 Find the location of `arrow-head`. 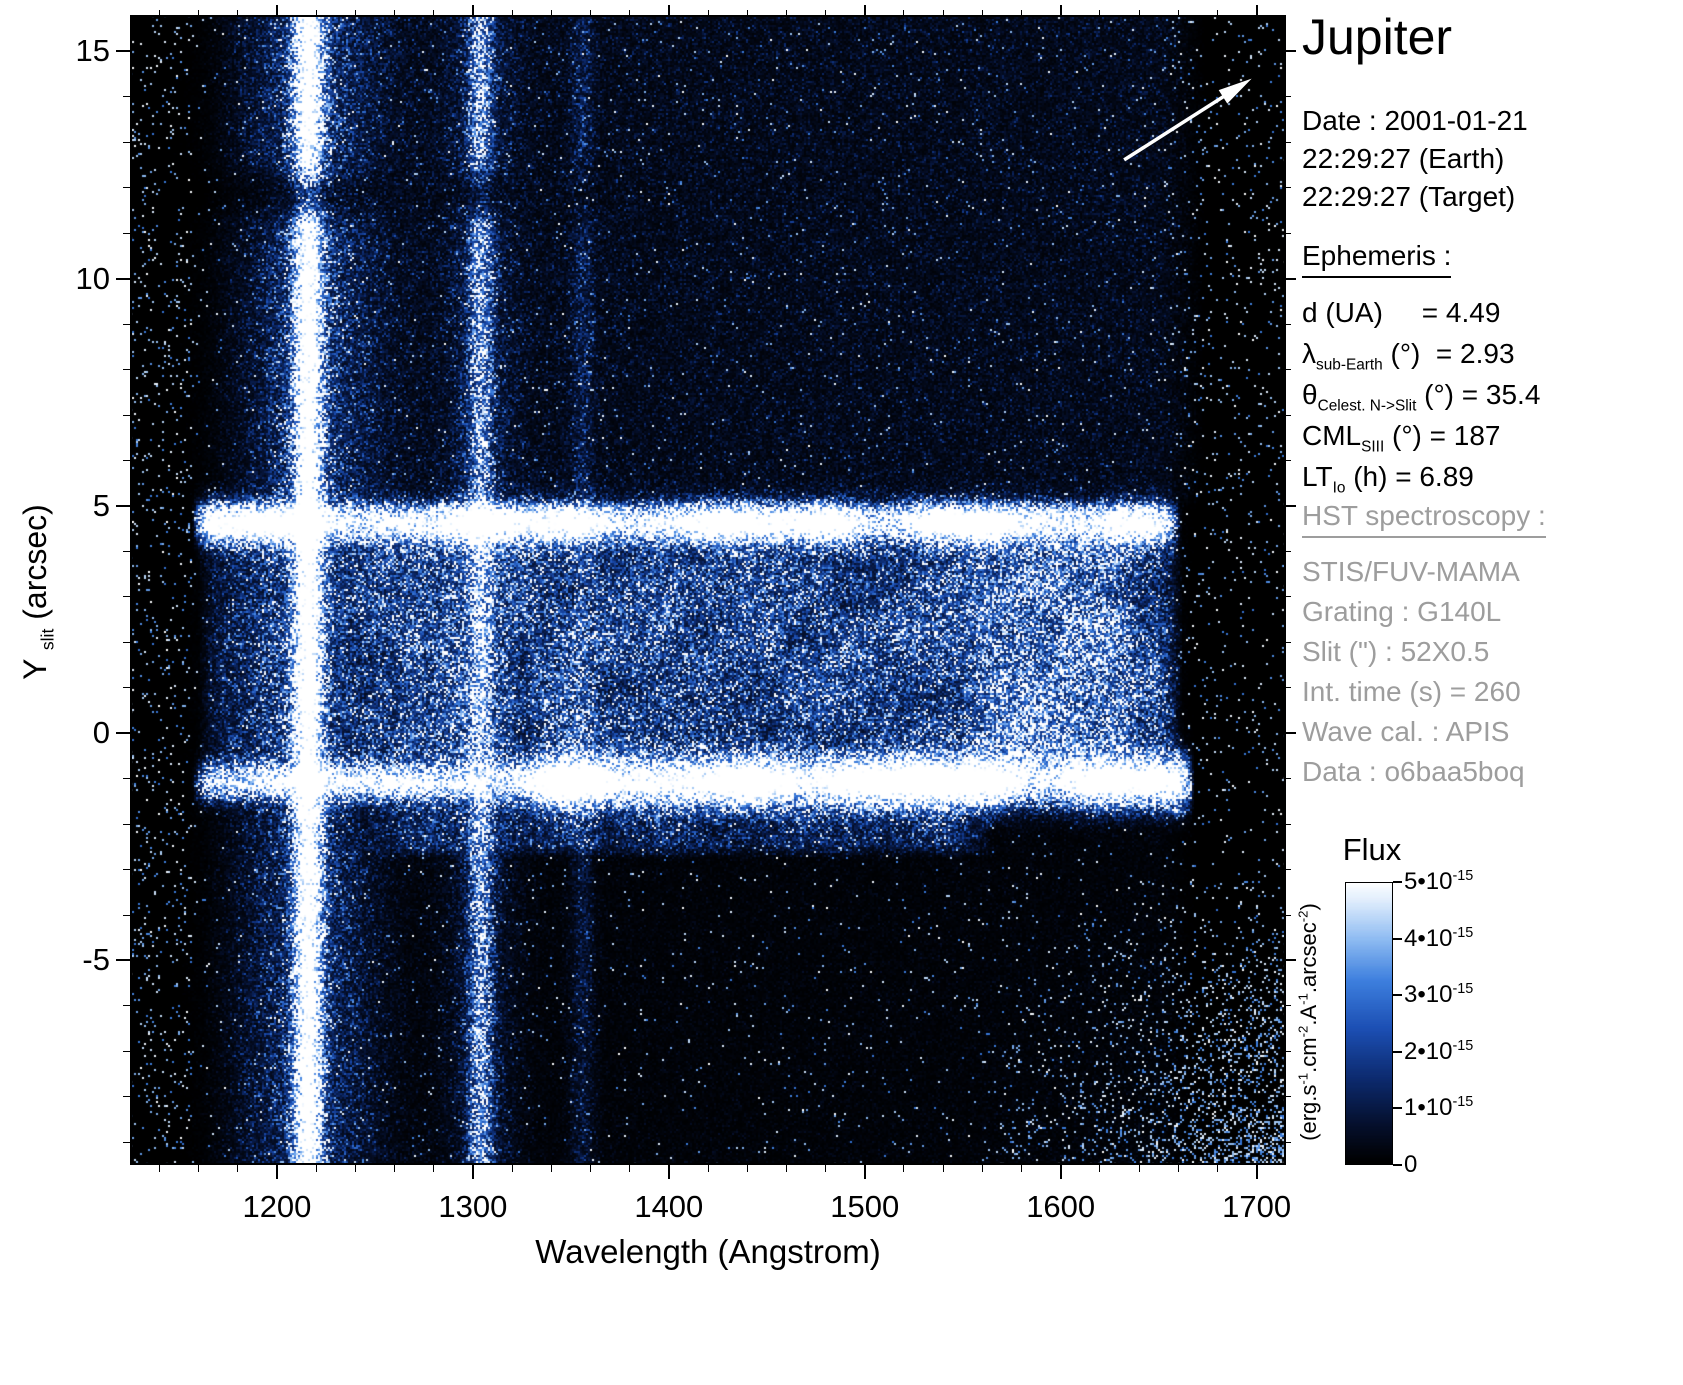

arrow-head is located at coordinates (1235, 91).